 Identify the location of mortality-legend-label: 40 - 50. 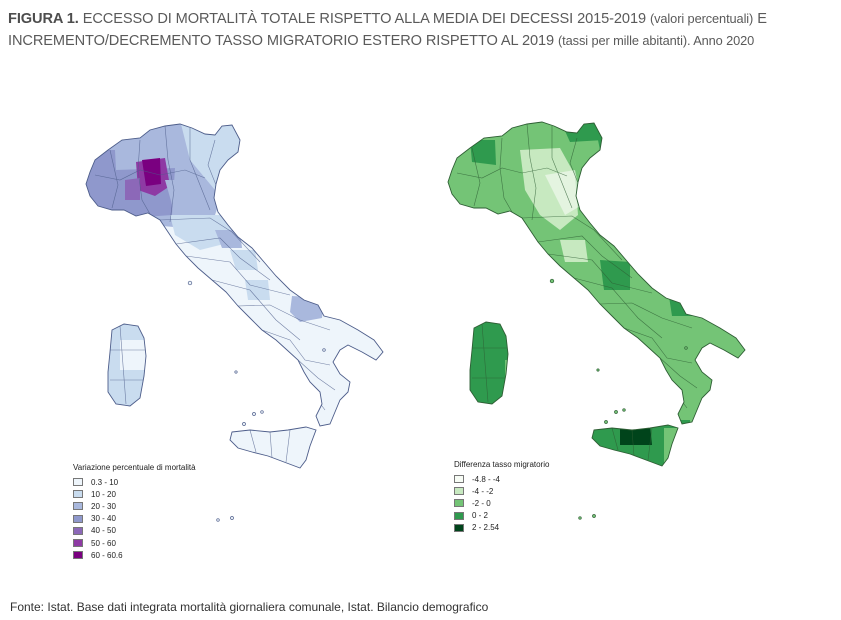
(103, 531).